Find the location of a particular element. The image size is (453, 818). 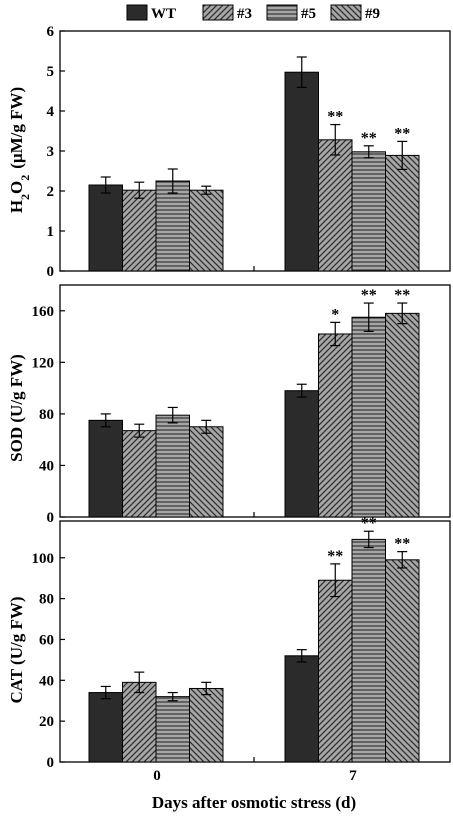

legend: WT #3 #5 #9 is located at coordinates (253, 13).